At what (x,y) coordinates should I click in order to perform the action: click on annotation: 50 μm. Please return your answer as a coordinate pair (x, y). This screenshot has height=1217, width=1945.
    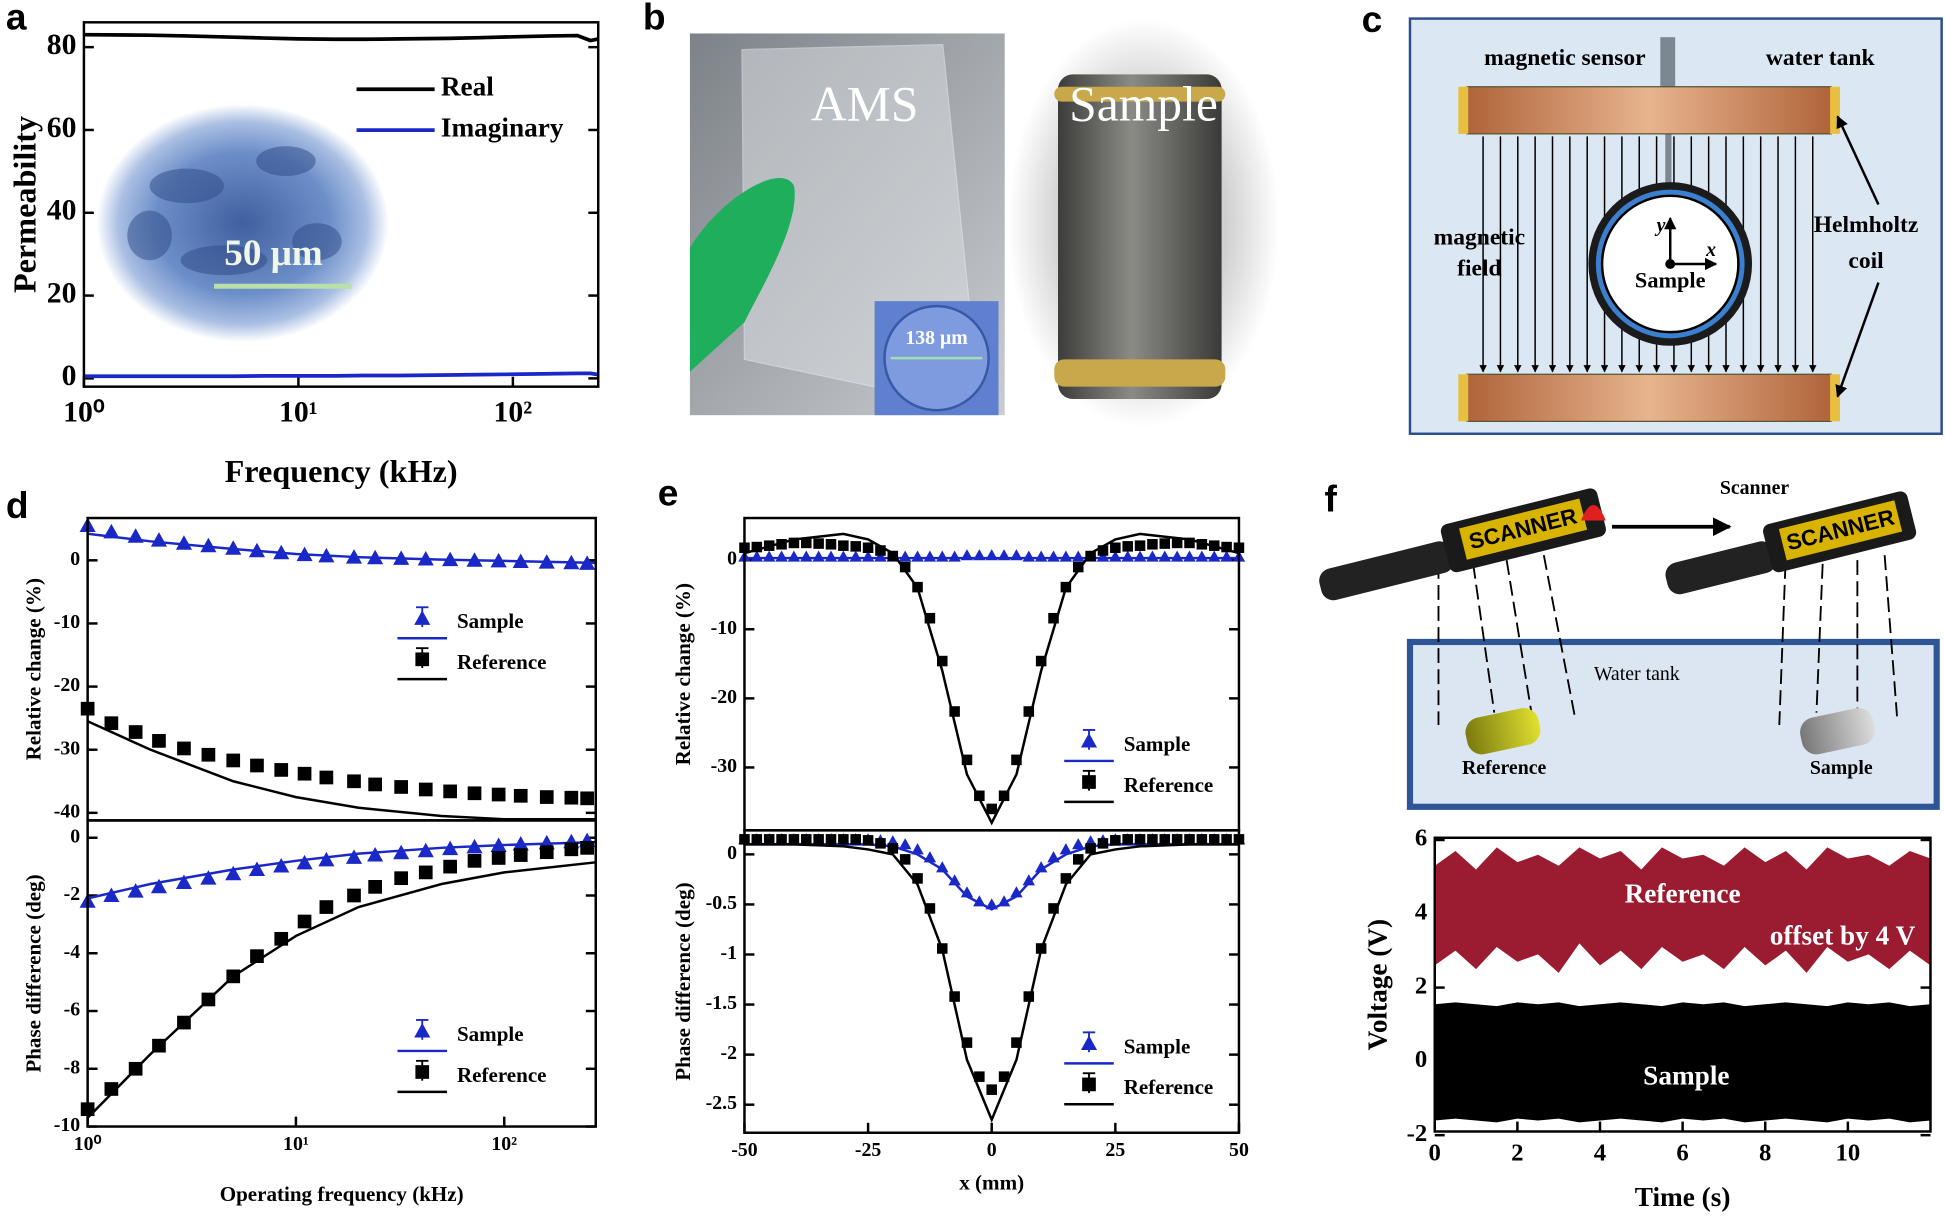
    Looking at the image, I should click on (273, 253).